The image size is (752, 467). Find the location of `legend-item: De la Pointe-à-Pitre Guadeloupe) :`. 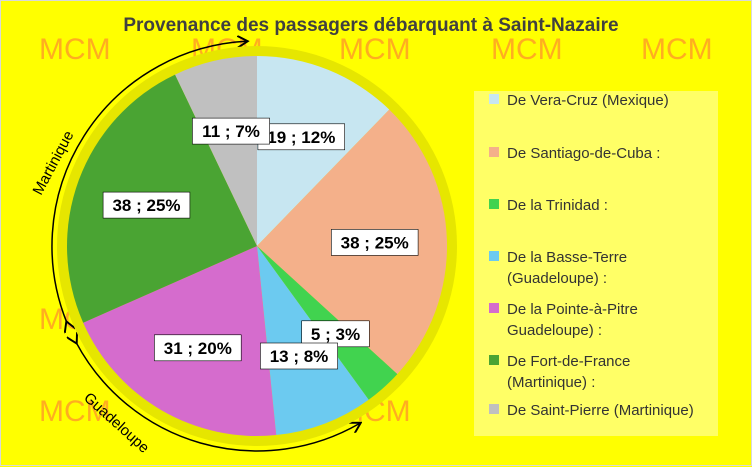

legend-item: De la Pointe-à-Pitre Guadeloupe) : is located at coordinates (563, 320).